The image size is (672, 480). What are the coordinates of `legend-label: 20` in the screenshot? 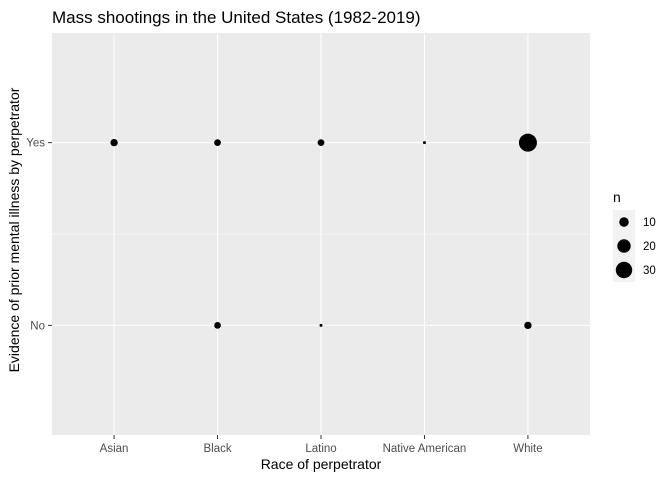 It's located at (649, 247).